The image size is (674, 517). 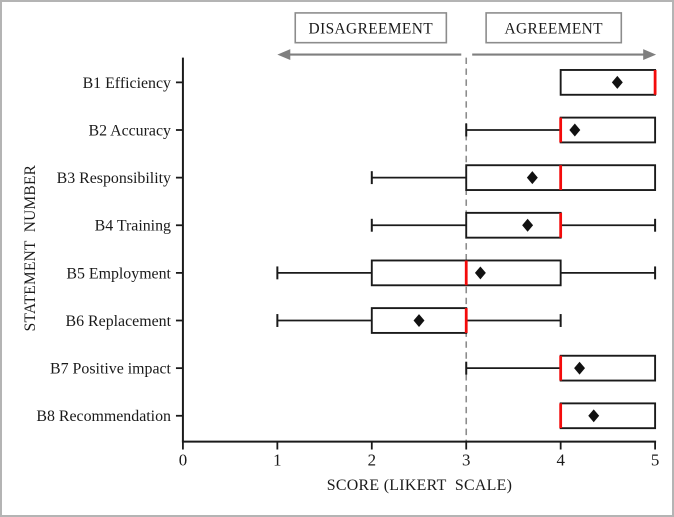 What do you see at coordinates (560, 459) in the screenshot?
I see `x-tick-label: 4` at bounding box center [560, 459].